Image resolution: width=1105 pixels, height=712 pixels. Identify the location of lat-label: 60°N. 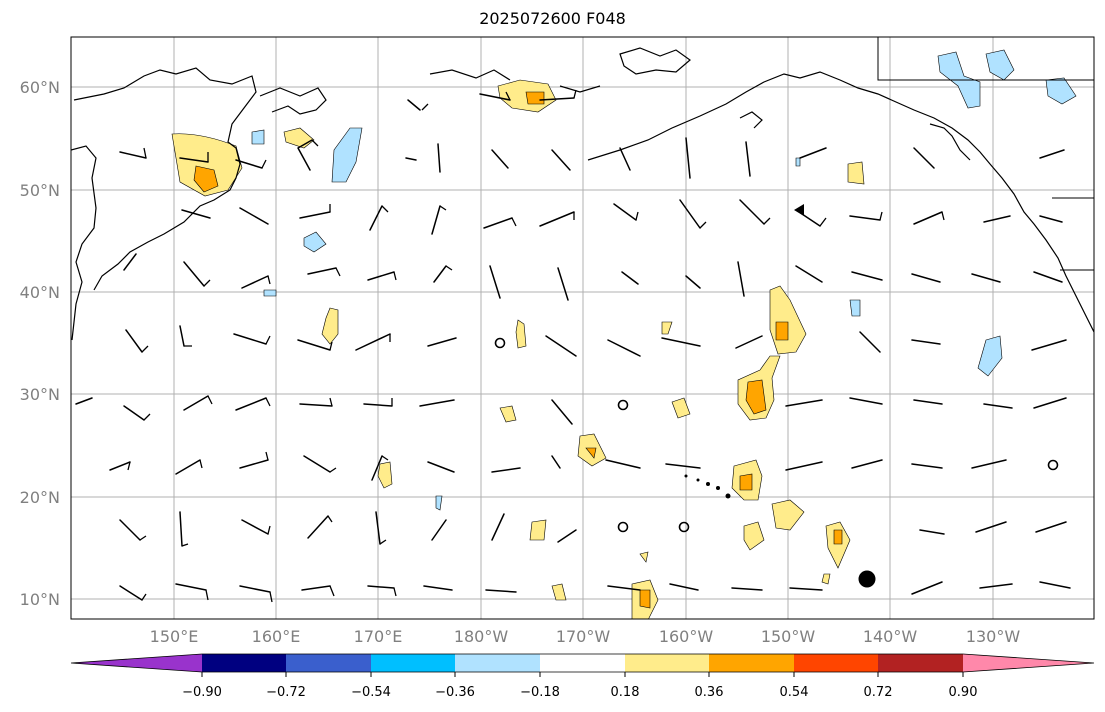
(40, 87).